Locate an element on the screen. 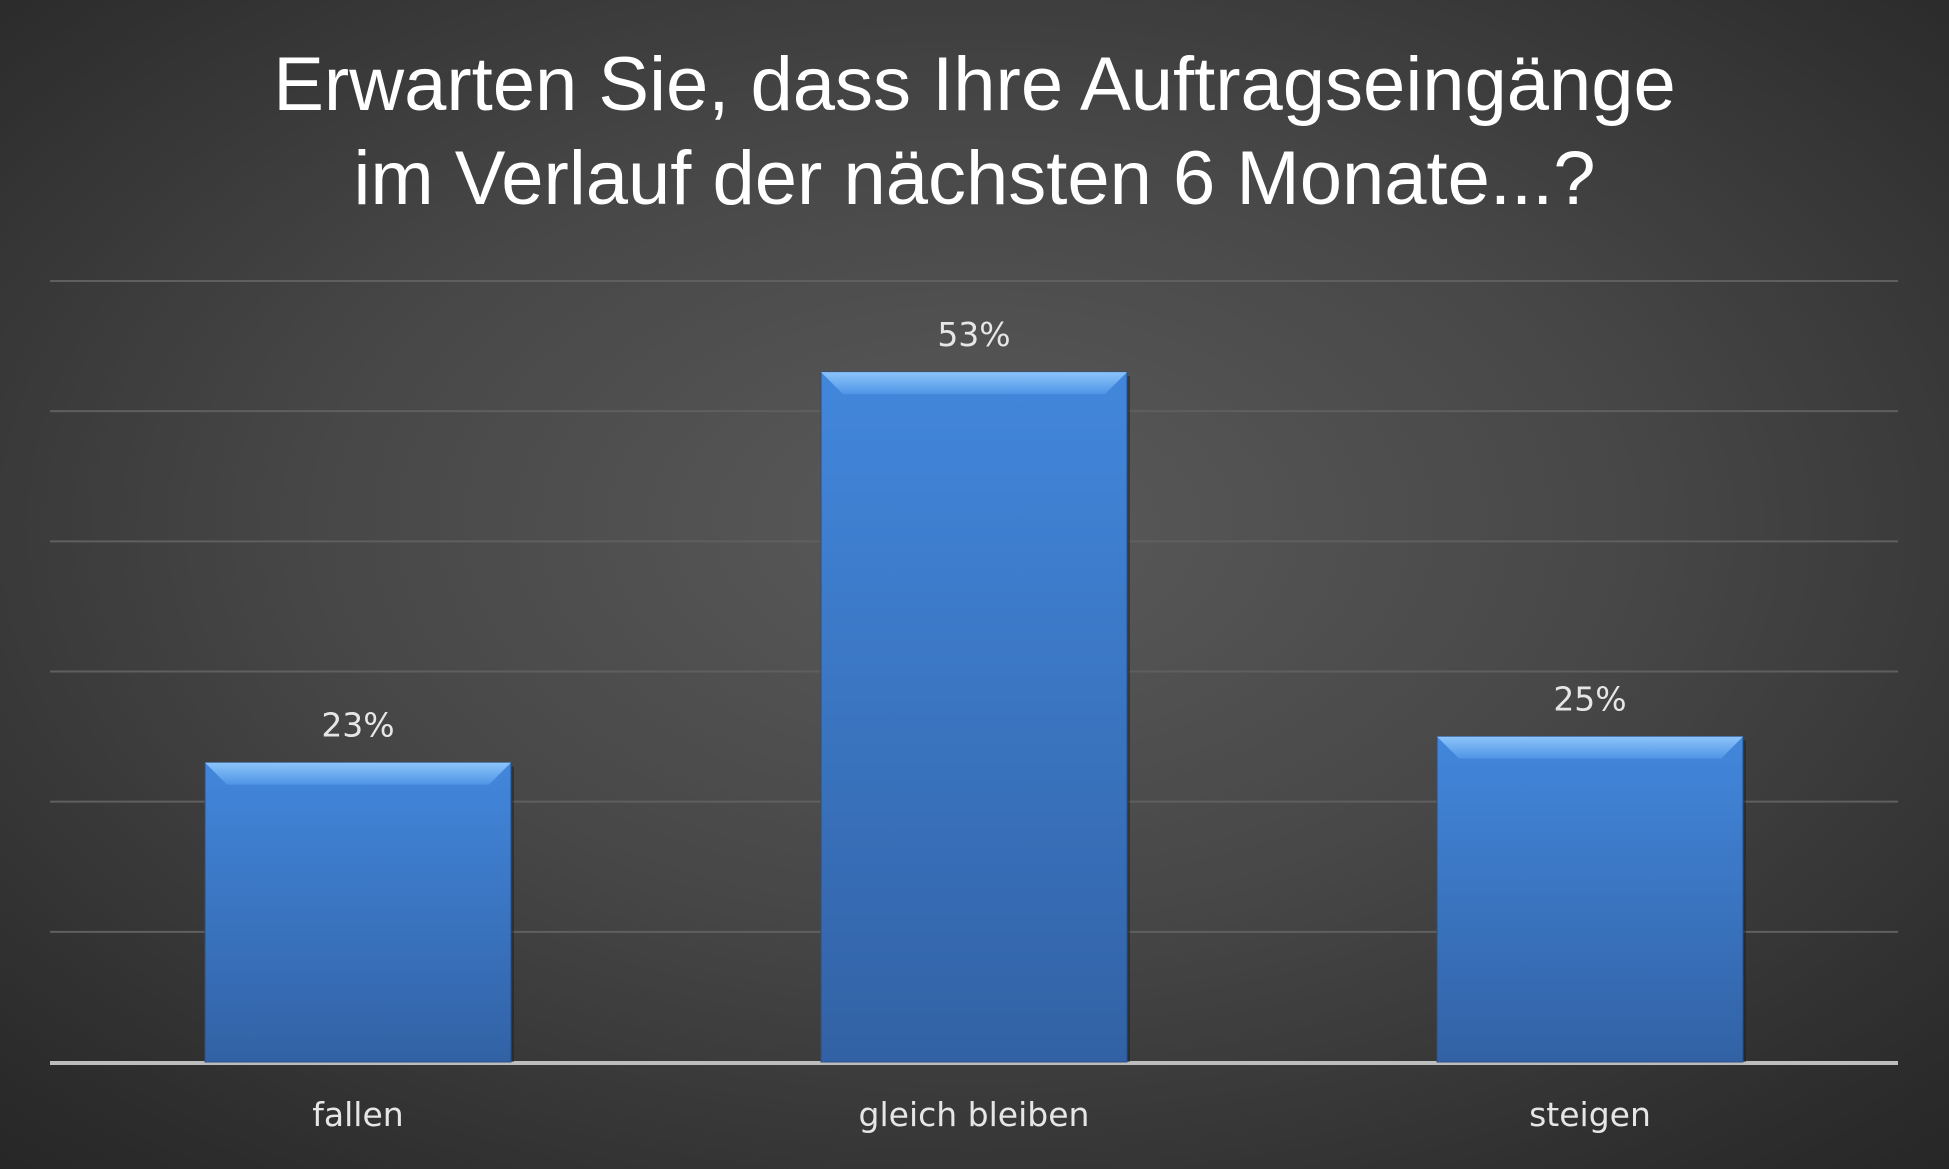 Image resolution: width=1949 pixels, height=1169 pixels. value-label: 23% is located at coordinates (357, 725).